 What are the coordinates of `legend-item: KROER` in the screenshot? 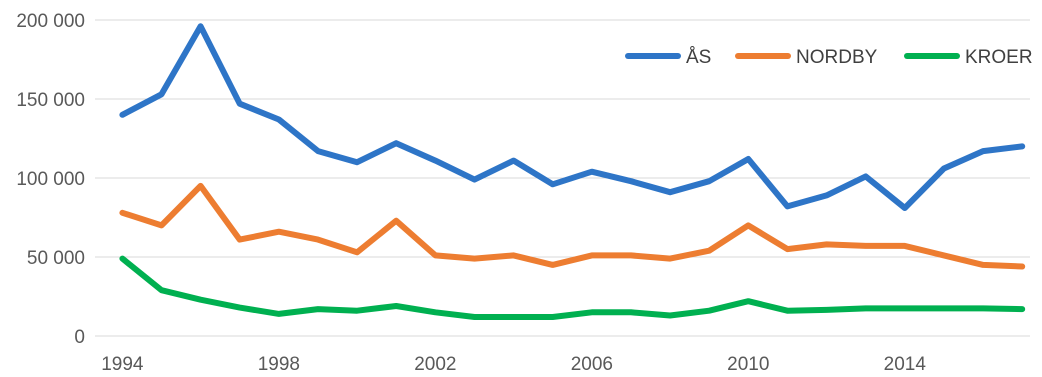 It's located at (968, 57).